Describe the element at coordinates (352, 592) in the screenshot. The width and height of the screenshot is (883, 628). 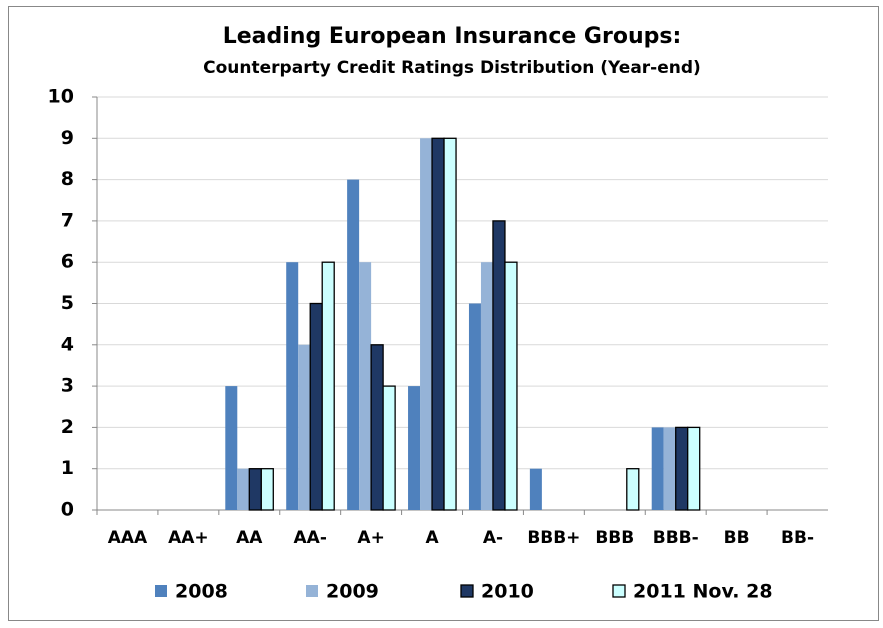
I see `legend-label: 2009` at that location.